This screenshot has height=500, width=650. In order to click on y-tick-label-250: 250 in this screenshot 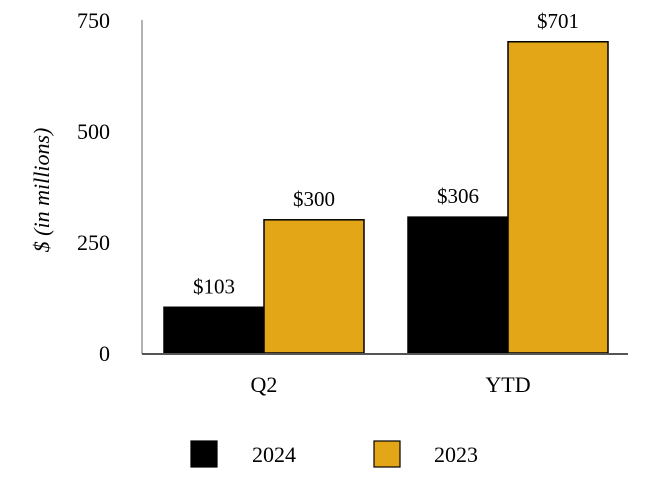, I will do `click(93, 242)`.